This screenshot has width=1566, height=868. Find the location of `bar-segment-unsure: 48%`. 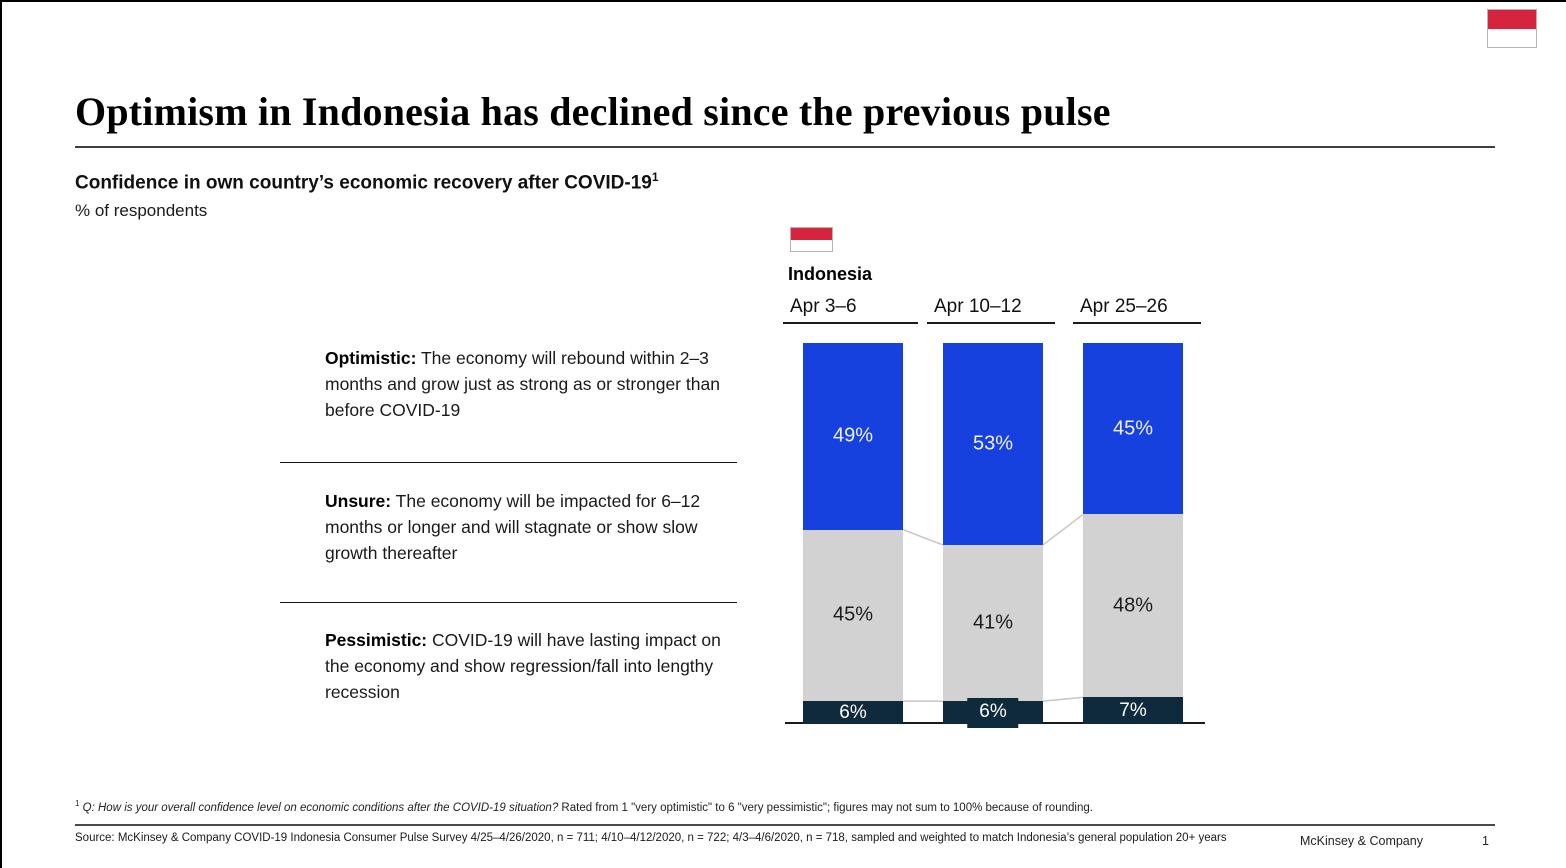

bar-segment-unsure: 48% is located at coordinates (1133, 606).